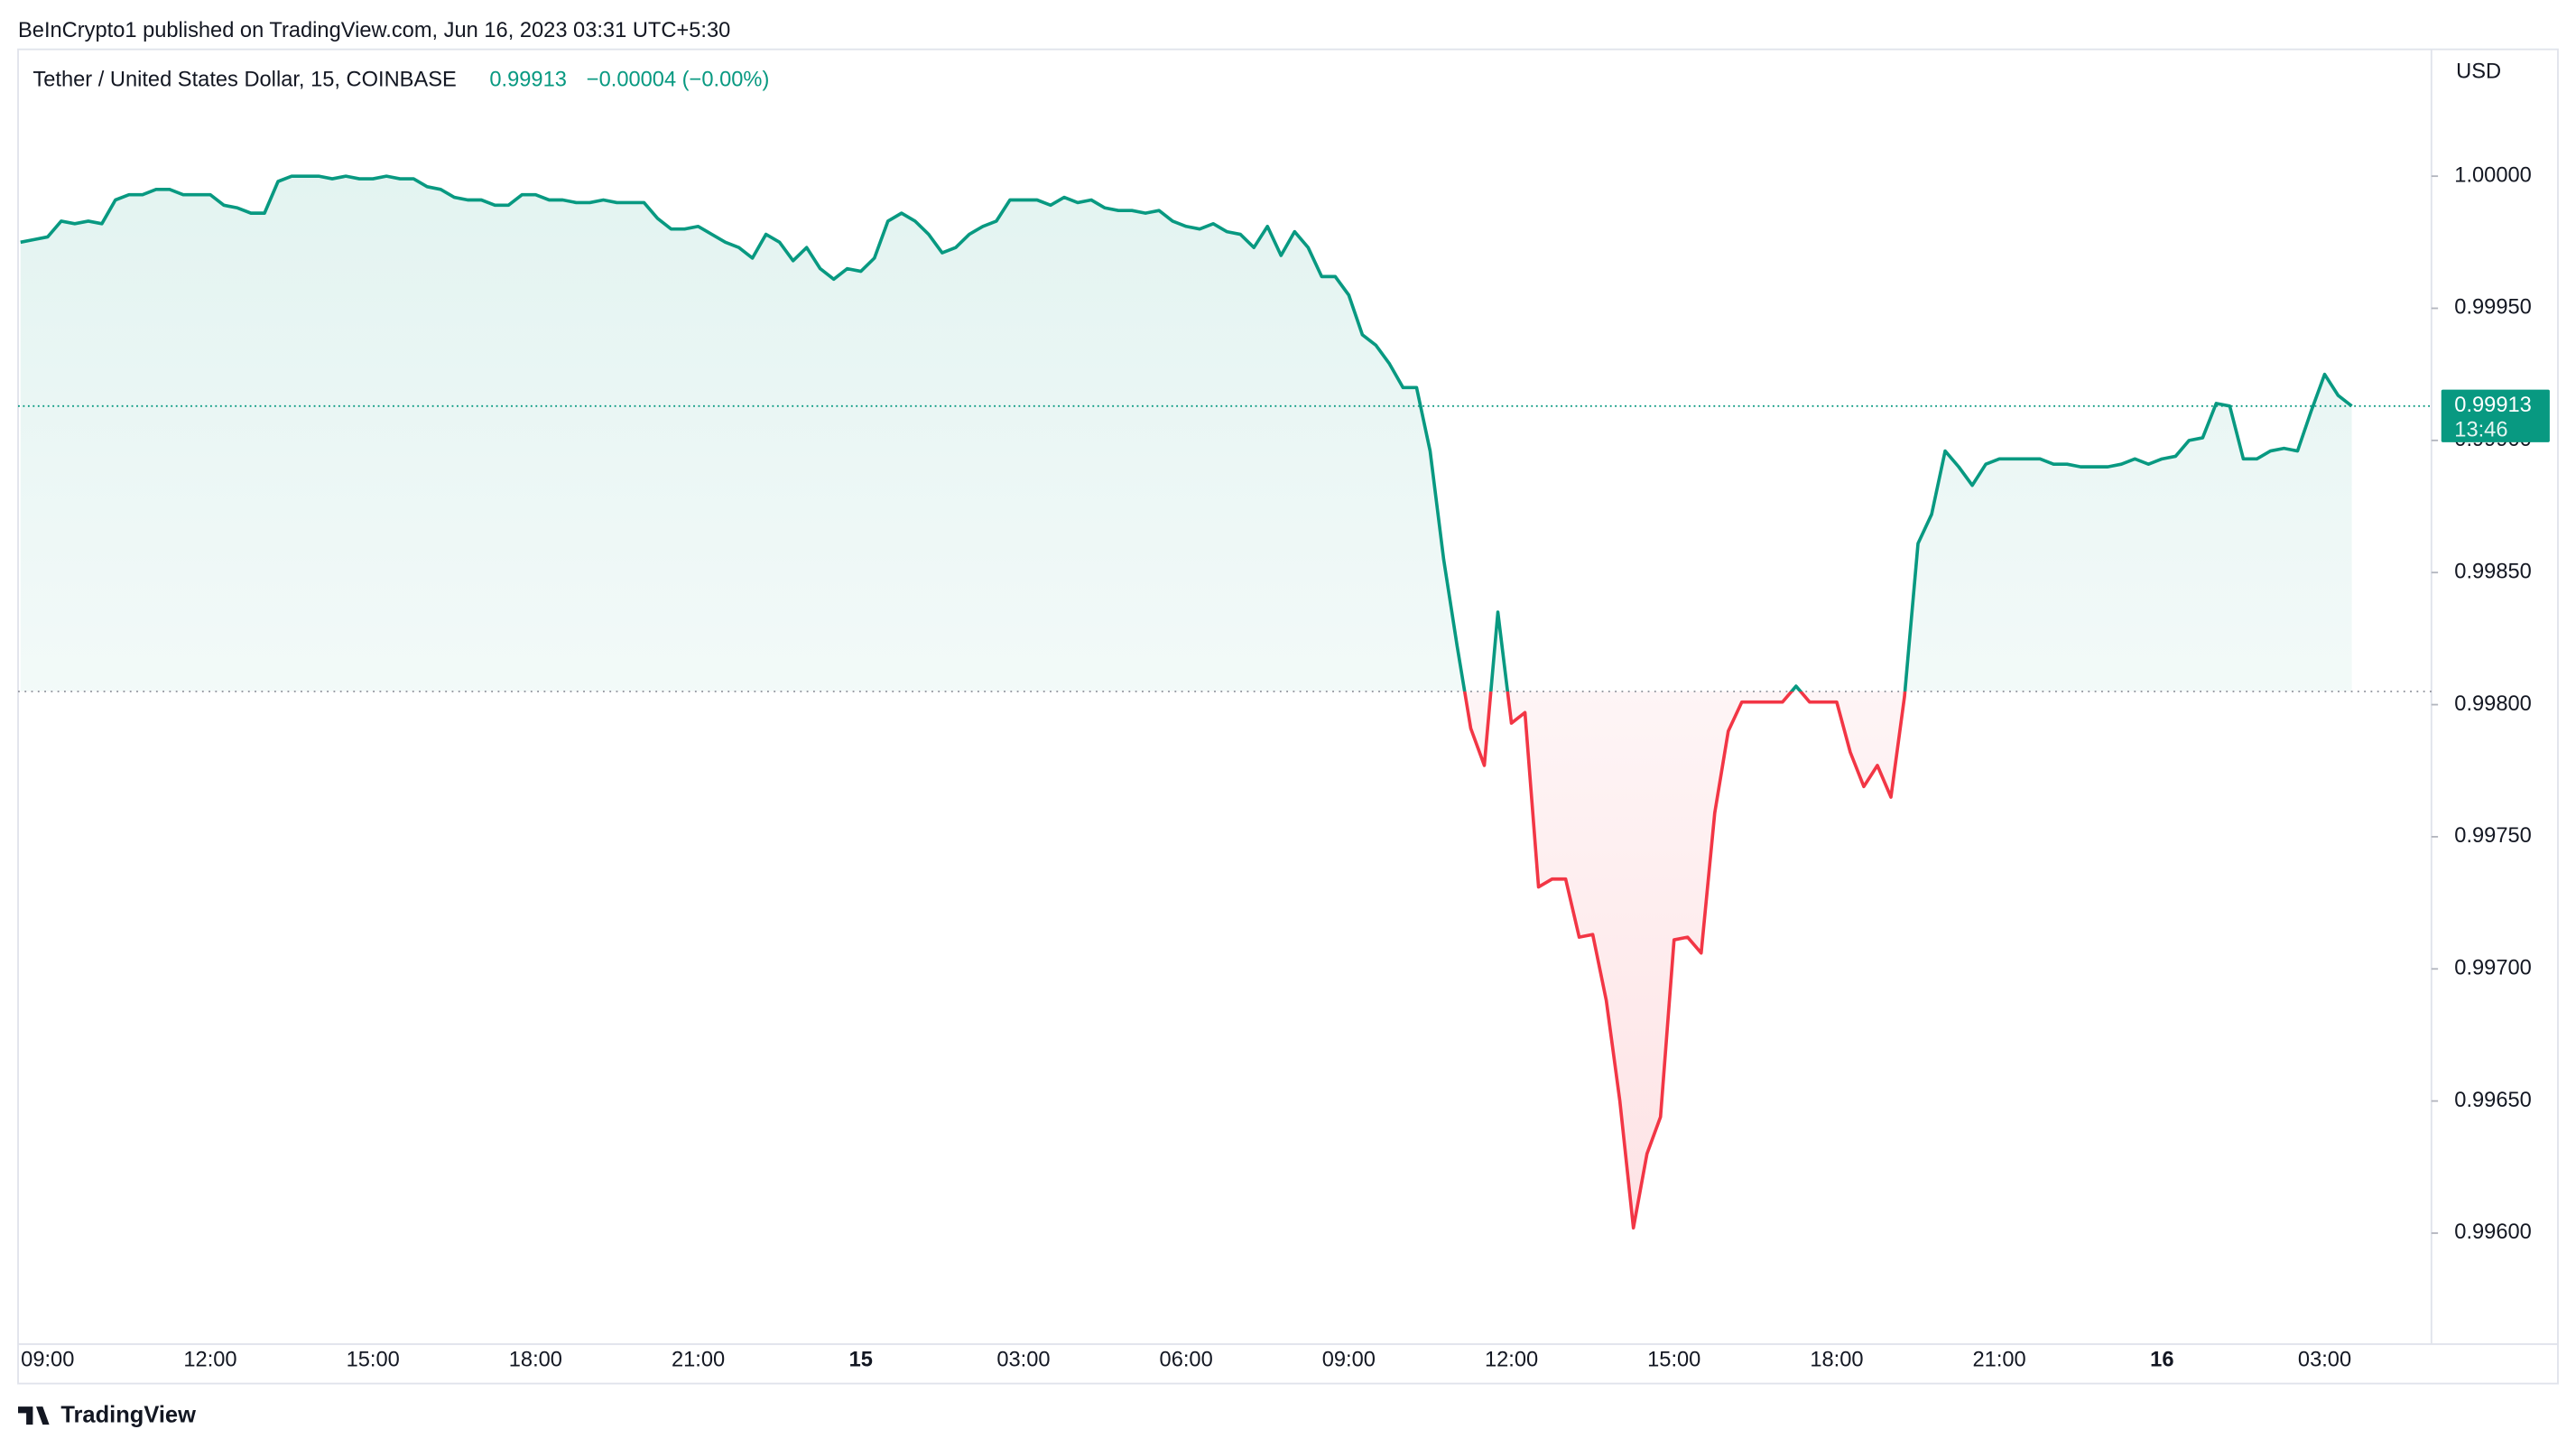  Describe the element at coordinates (2493, 571) in the screenshot. I see `y-tick-label: 0.99850` at that location.